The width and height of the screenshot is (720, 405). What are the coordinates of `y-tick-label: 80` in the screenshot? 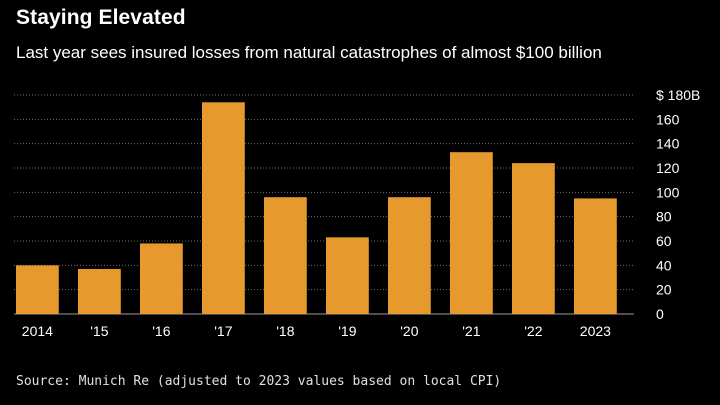 It's located at (664, 217).